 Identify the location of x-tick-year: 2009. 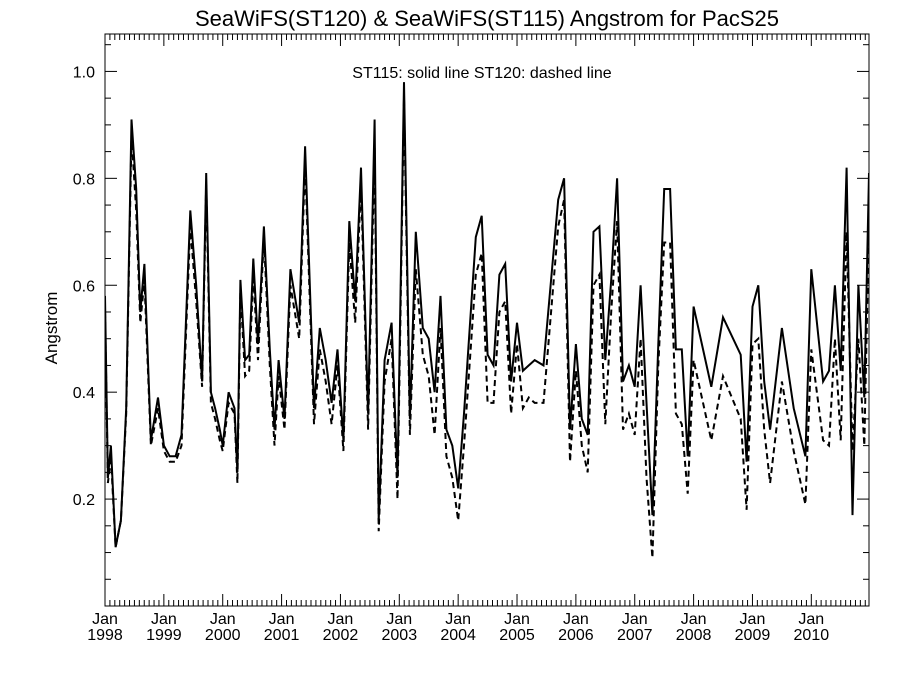
(753, 635).